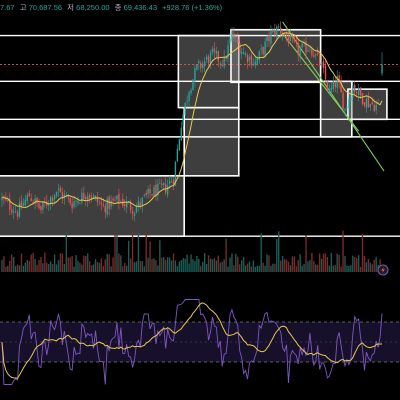 Image resolution: width=400 pixels, height=400 pixels. I want to click on close-value: 69,436.43, so click(140, 7).